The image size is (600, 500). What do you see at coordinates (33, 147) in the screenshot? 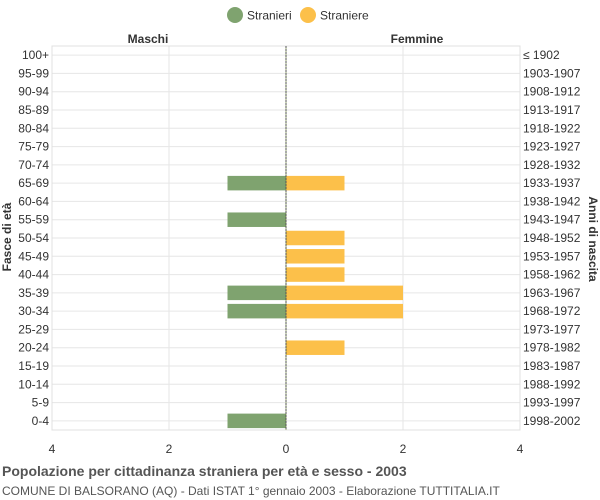
I see `age-group-label: 75-79` at bounding box center [33, 147].